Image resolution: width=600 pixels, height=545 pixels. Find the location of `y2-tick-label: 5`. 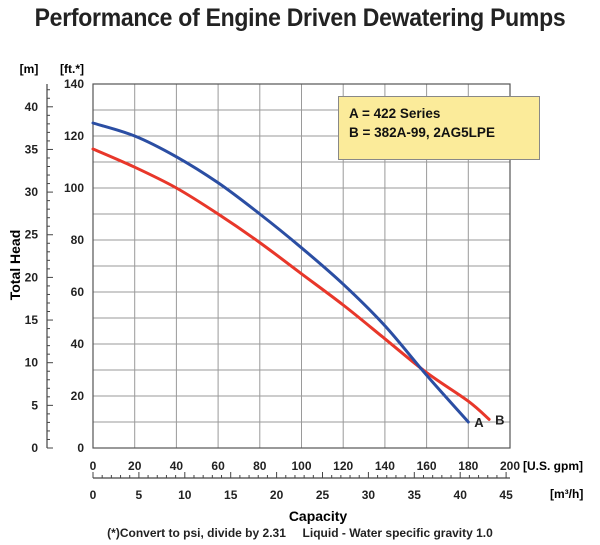

y2-tick-label: 5 is located at coordinates (34, 405).